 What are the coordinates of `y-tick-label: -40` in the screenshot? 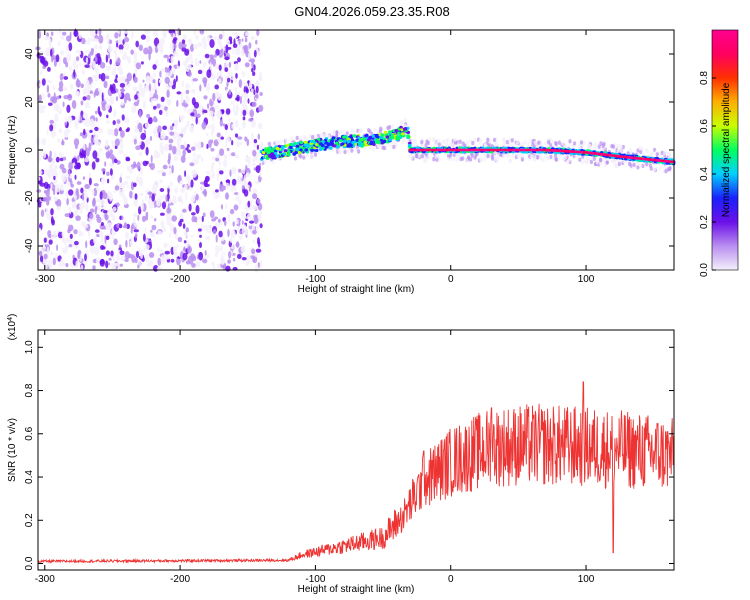 It's located at (29, 245).